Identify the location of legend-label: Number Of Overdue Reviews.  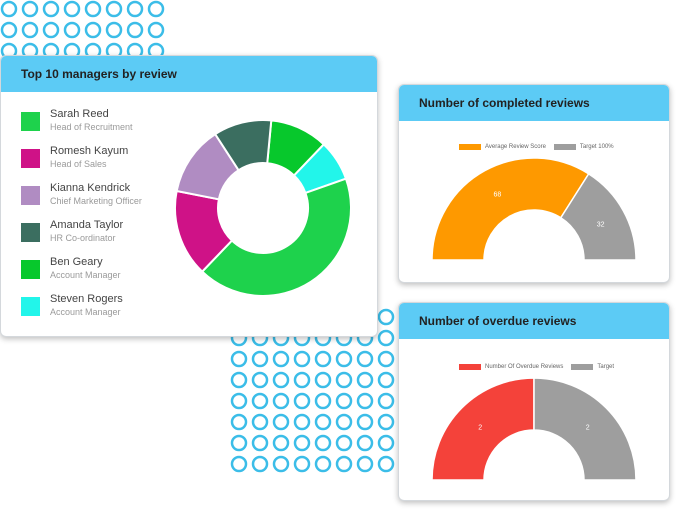
(524, 367).